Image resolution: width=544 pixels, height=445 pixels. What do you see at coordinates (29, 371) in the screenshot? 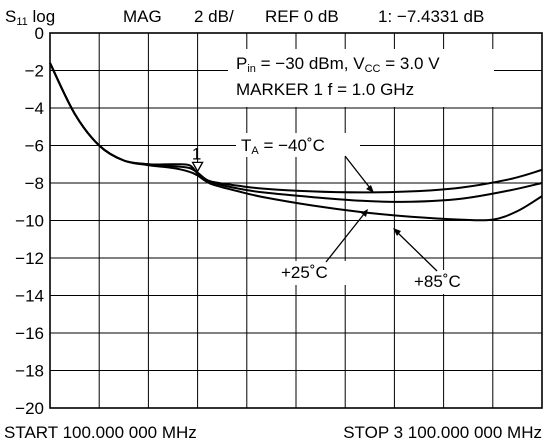
I see `y-tick-label: −18` at bounding box center [29, 371].